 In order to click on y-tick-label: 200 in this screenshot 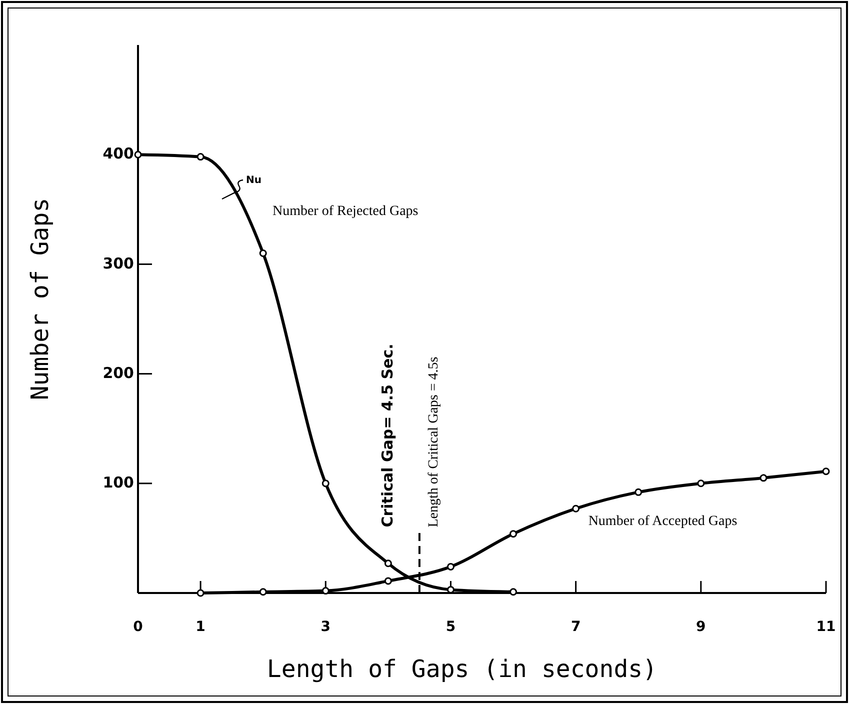, I will do `click(118, 373)`.